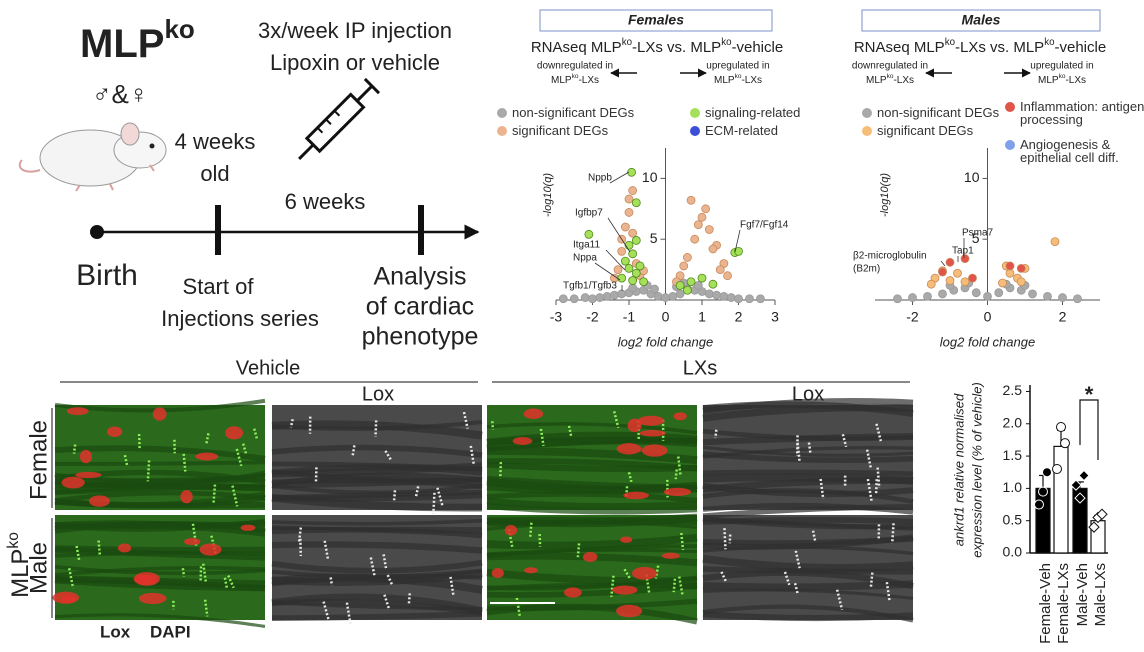  I want to click on mouse-illustration, so click(92, 157).